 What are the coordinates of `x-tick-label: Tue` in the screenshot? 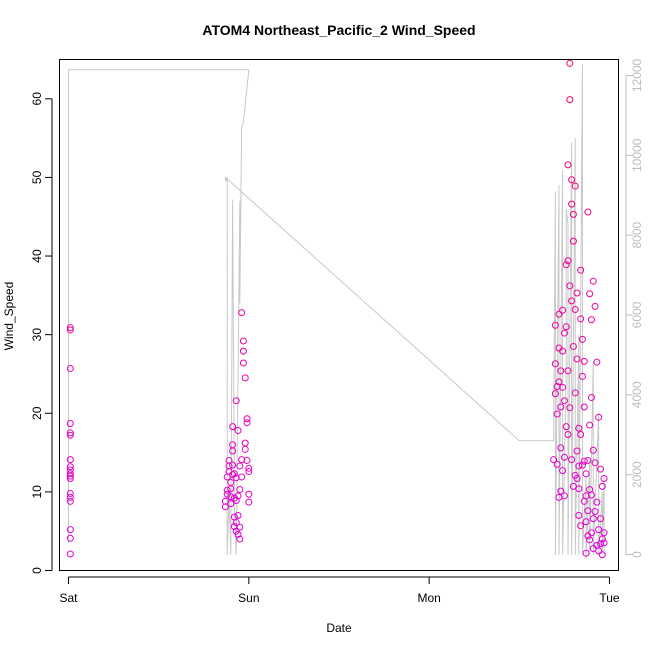 It's located at (609, 598).